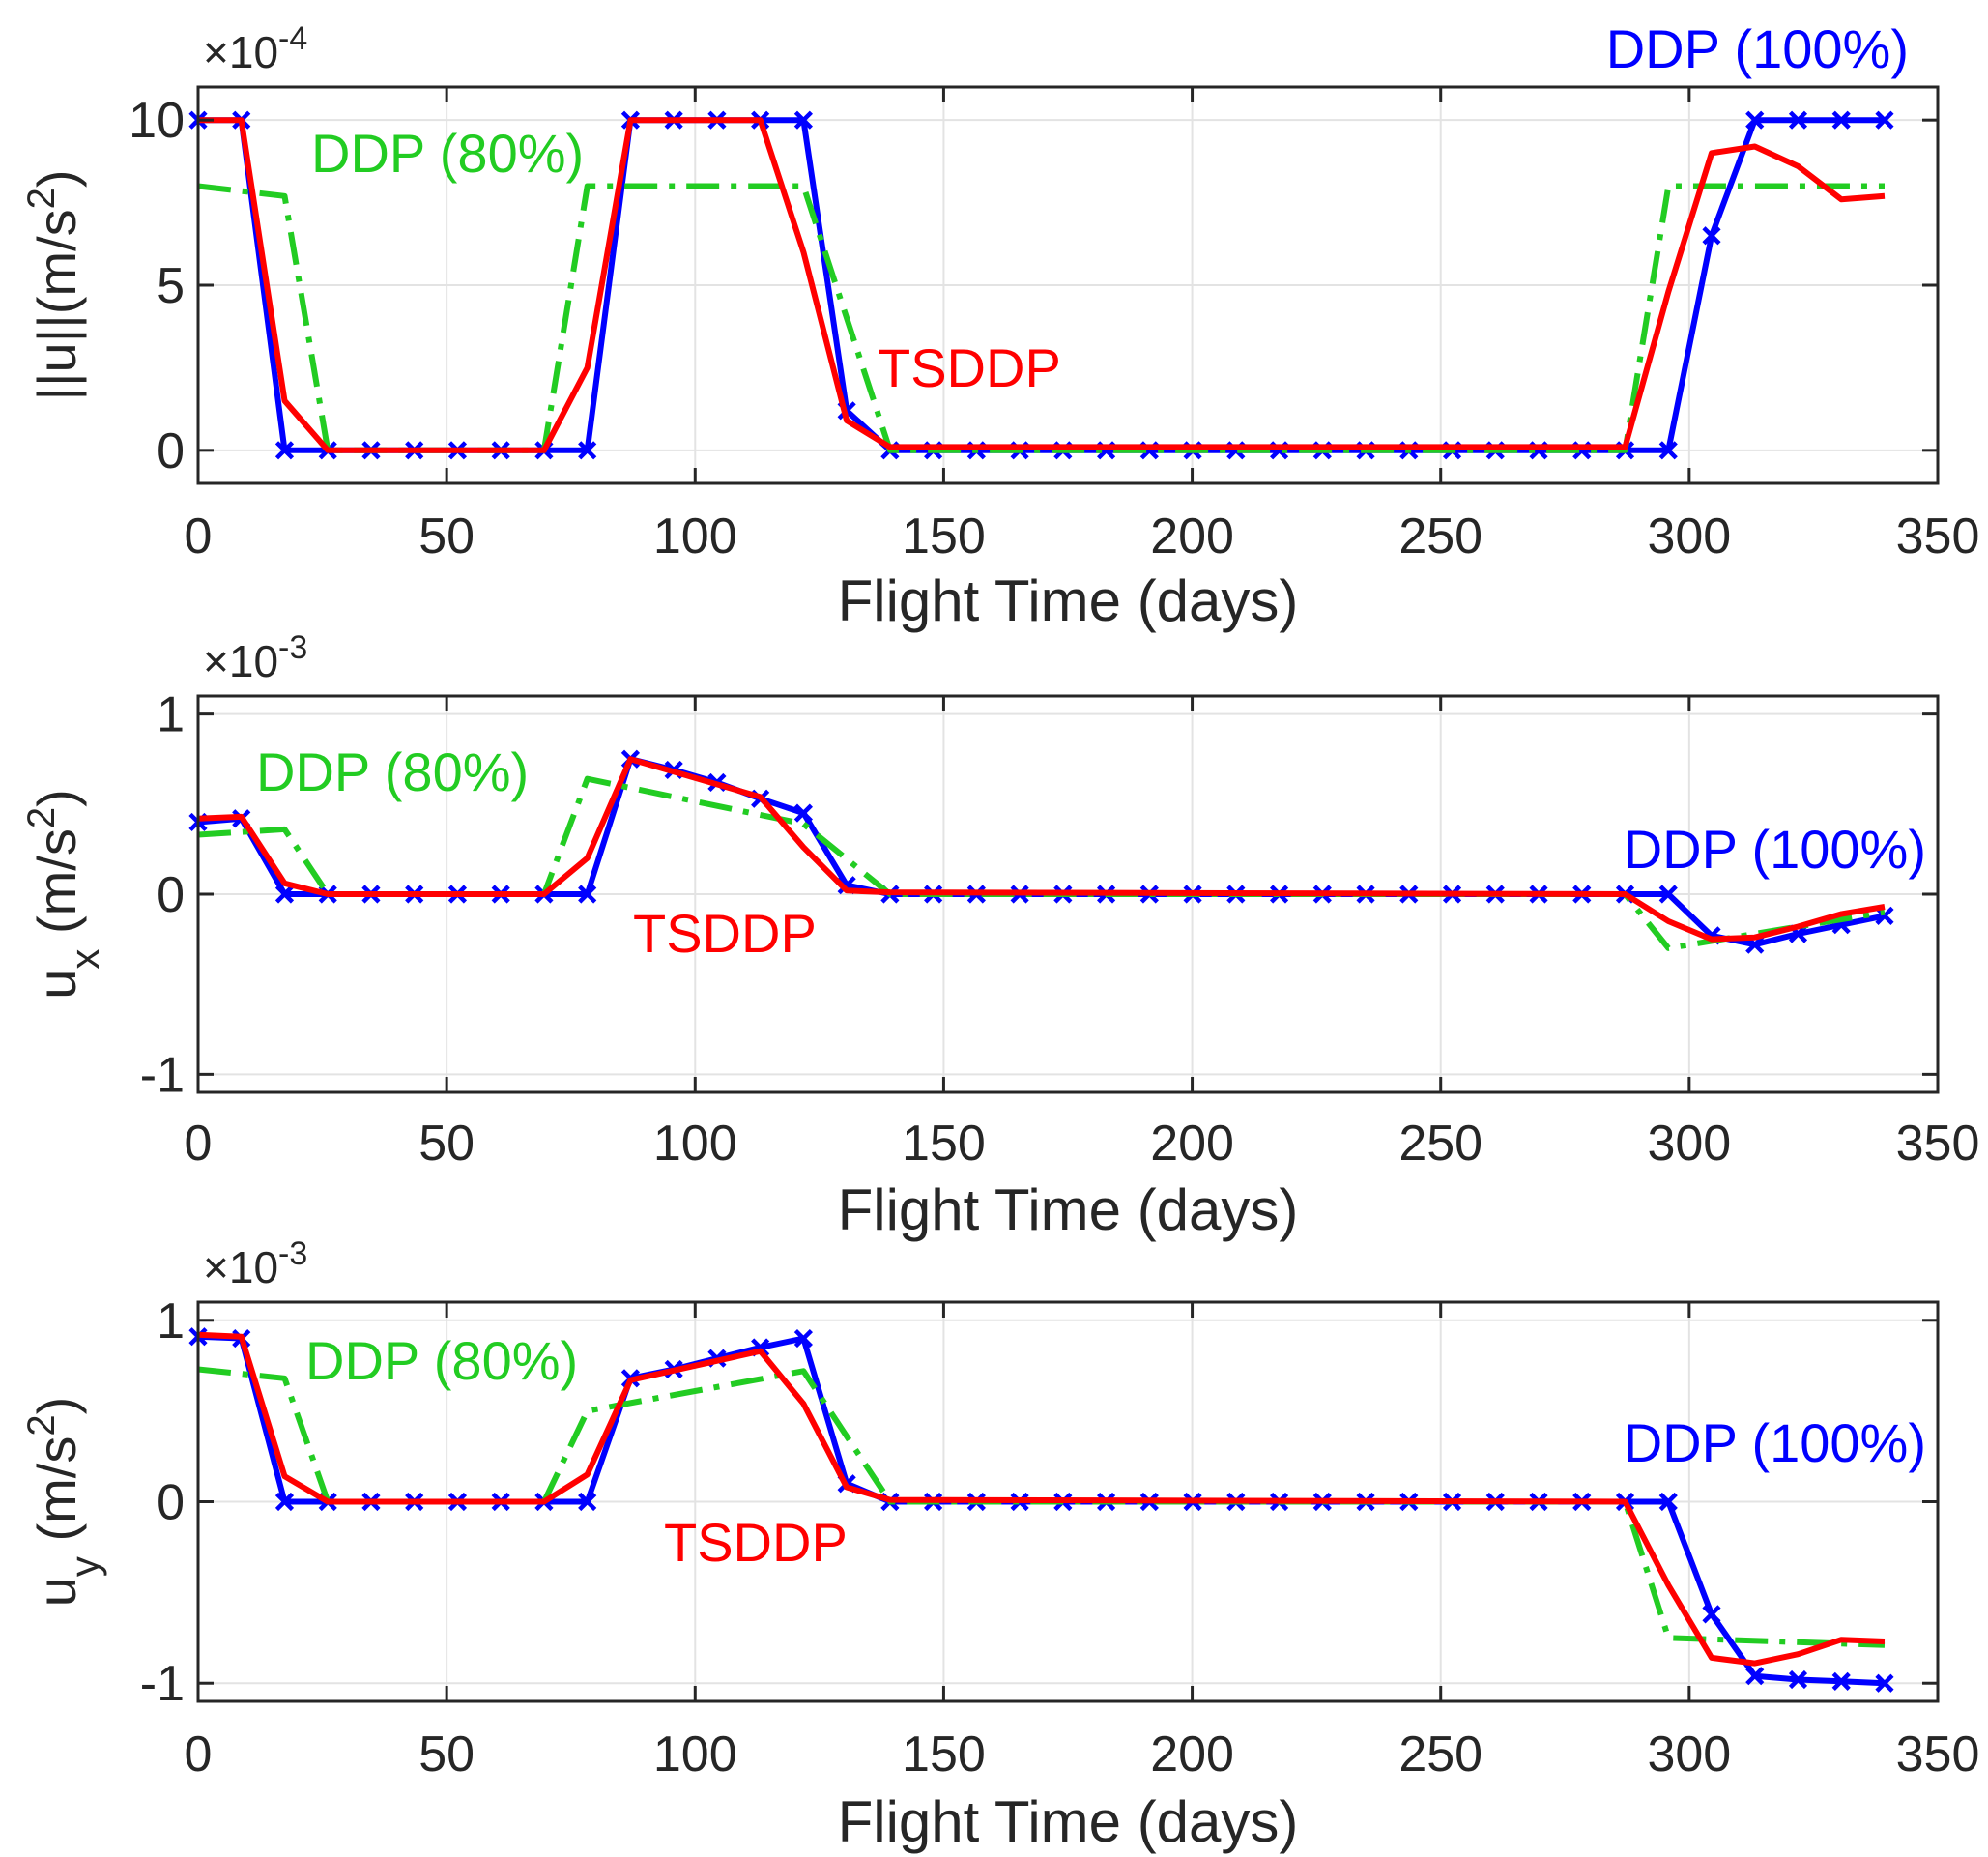 Image resolution: width=1988 pixels, height=1857 pixels. I want to click on y-label-text: ||u||(m/s, so click(56, 305).